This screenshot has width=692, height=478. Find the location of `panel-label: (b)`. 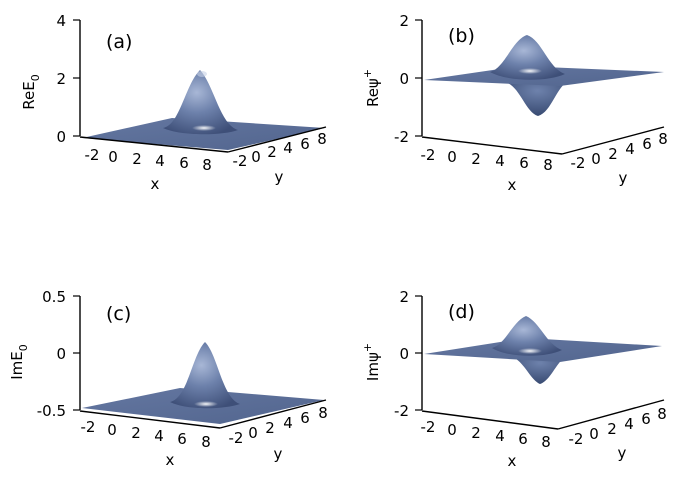

panel-label: (b) is located at coordinates (461, 36).